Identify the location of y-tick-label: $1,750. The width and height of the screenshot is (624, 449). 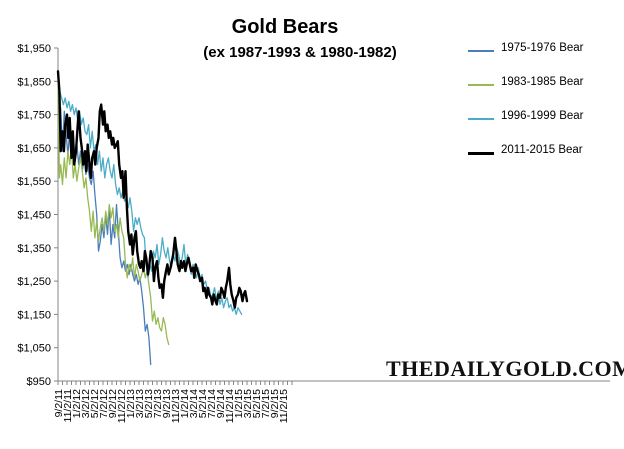
(34, 116).